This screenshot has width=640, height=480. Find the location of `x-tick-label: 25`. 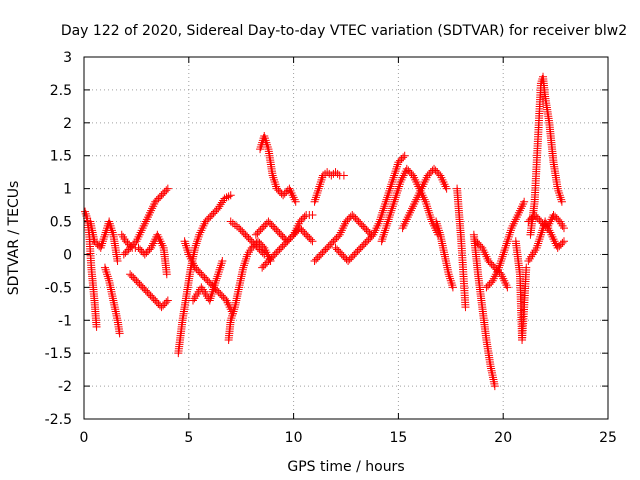

x-tick-label: 25 is located at coordinates (608, 438).